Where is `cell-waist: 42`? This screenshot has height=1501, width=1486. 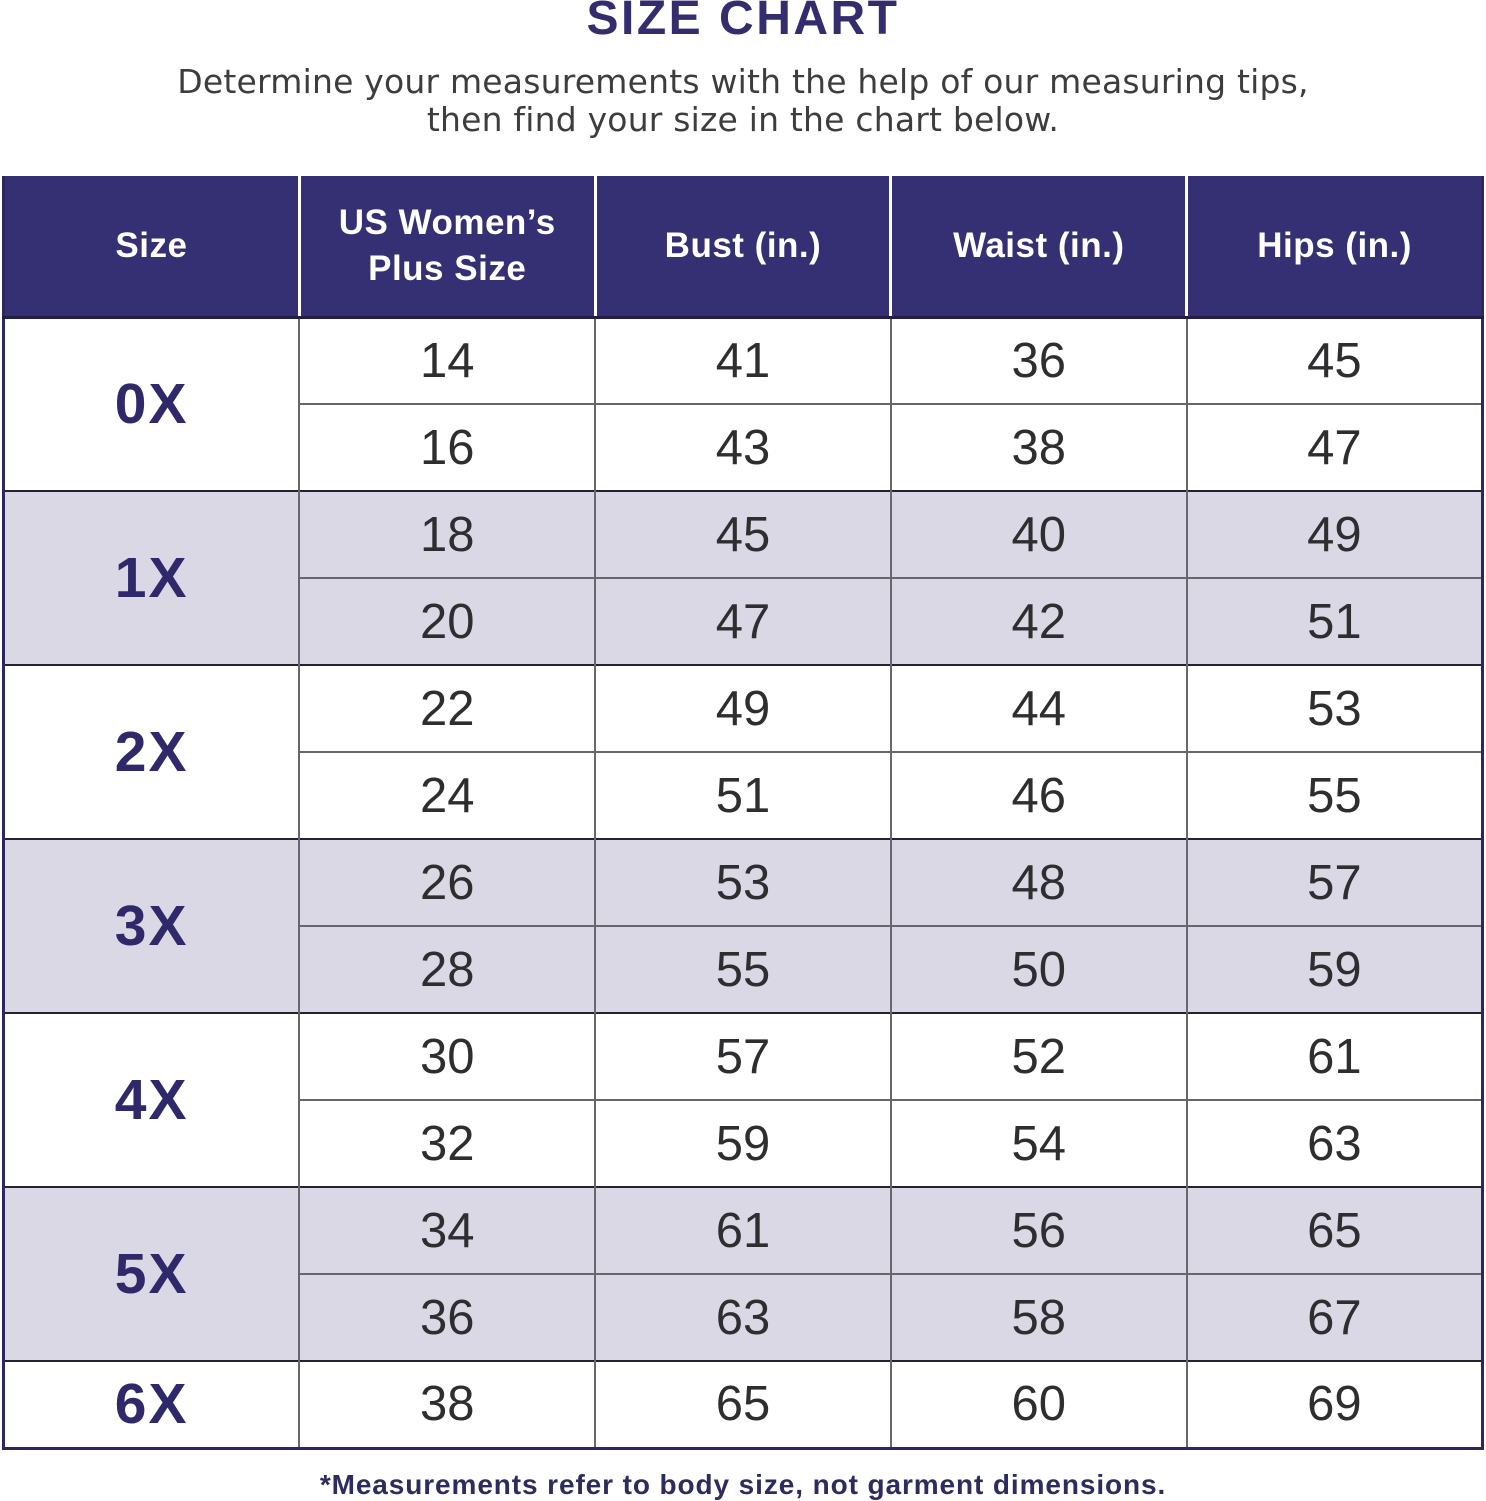
cell-waist: 42 is located at coordinates (1038, 621).